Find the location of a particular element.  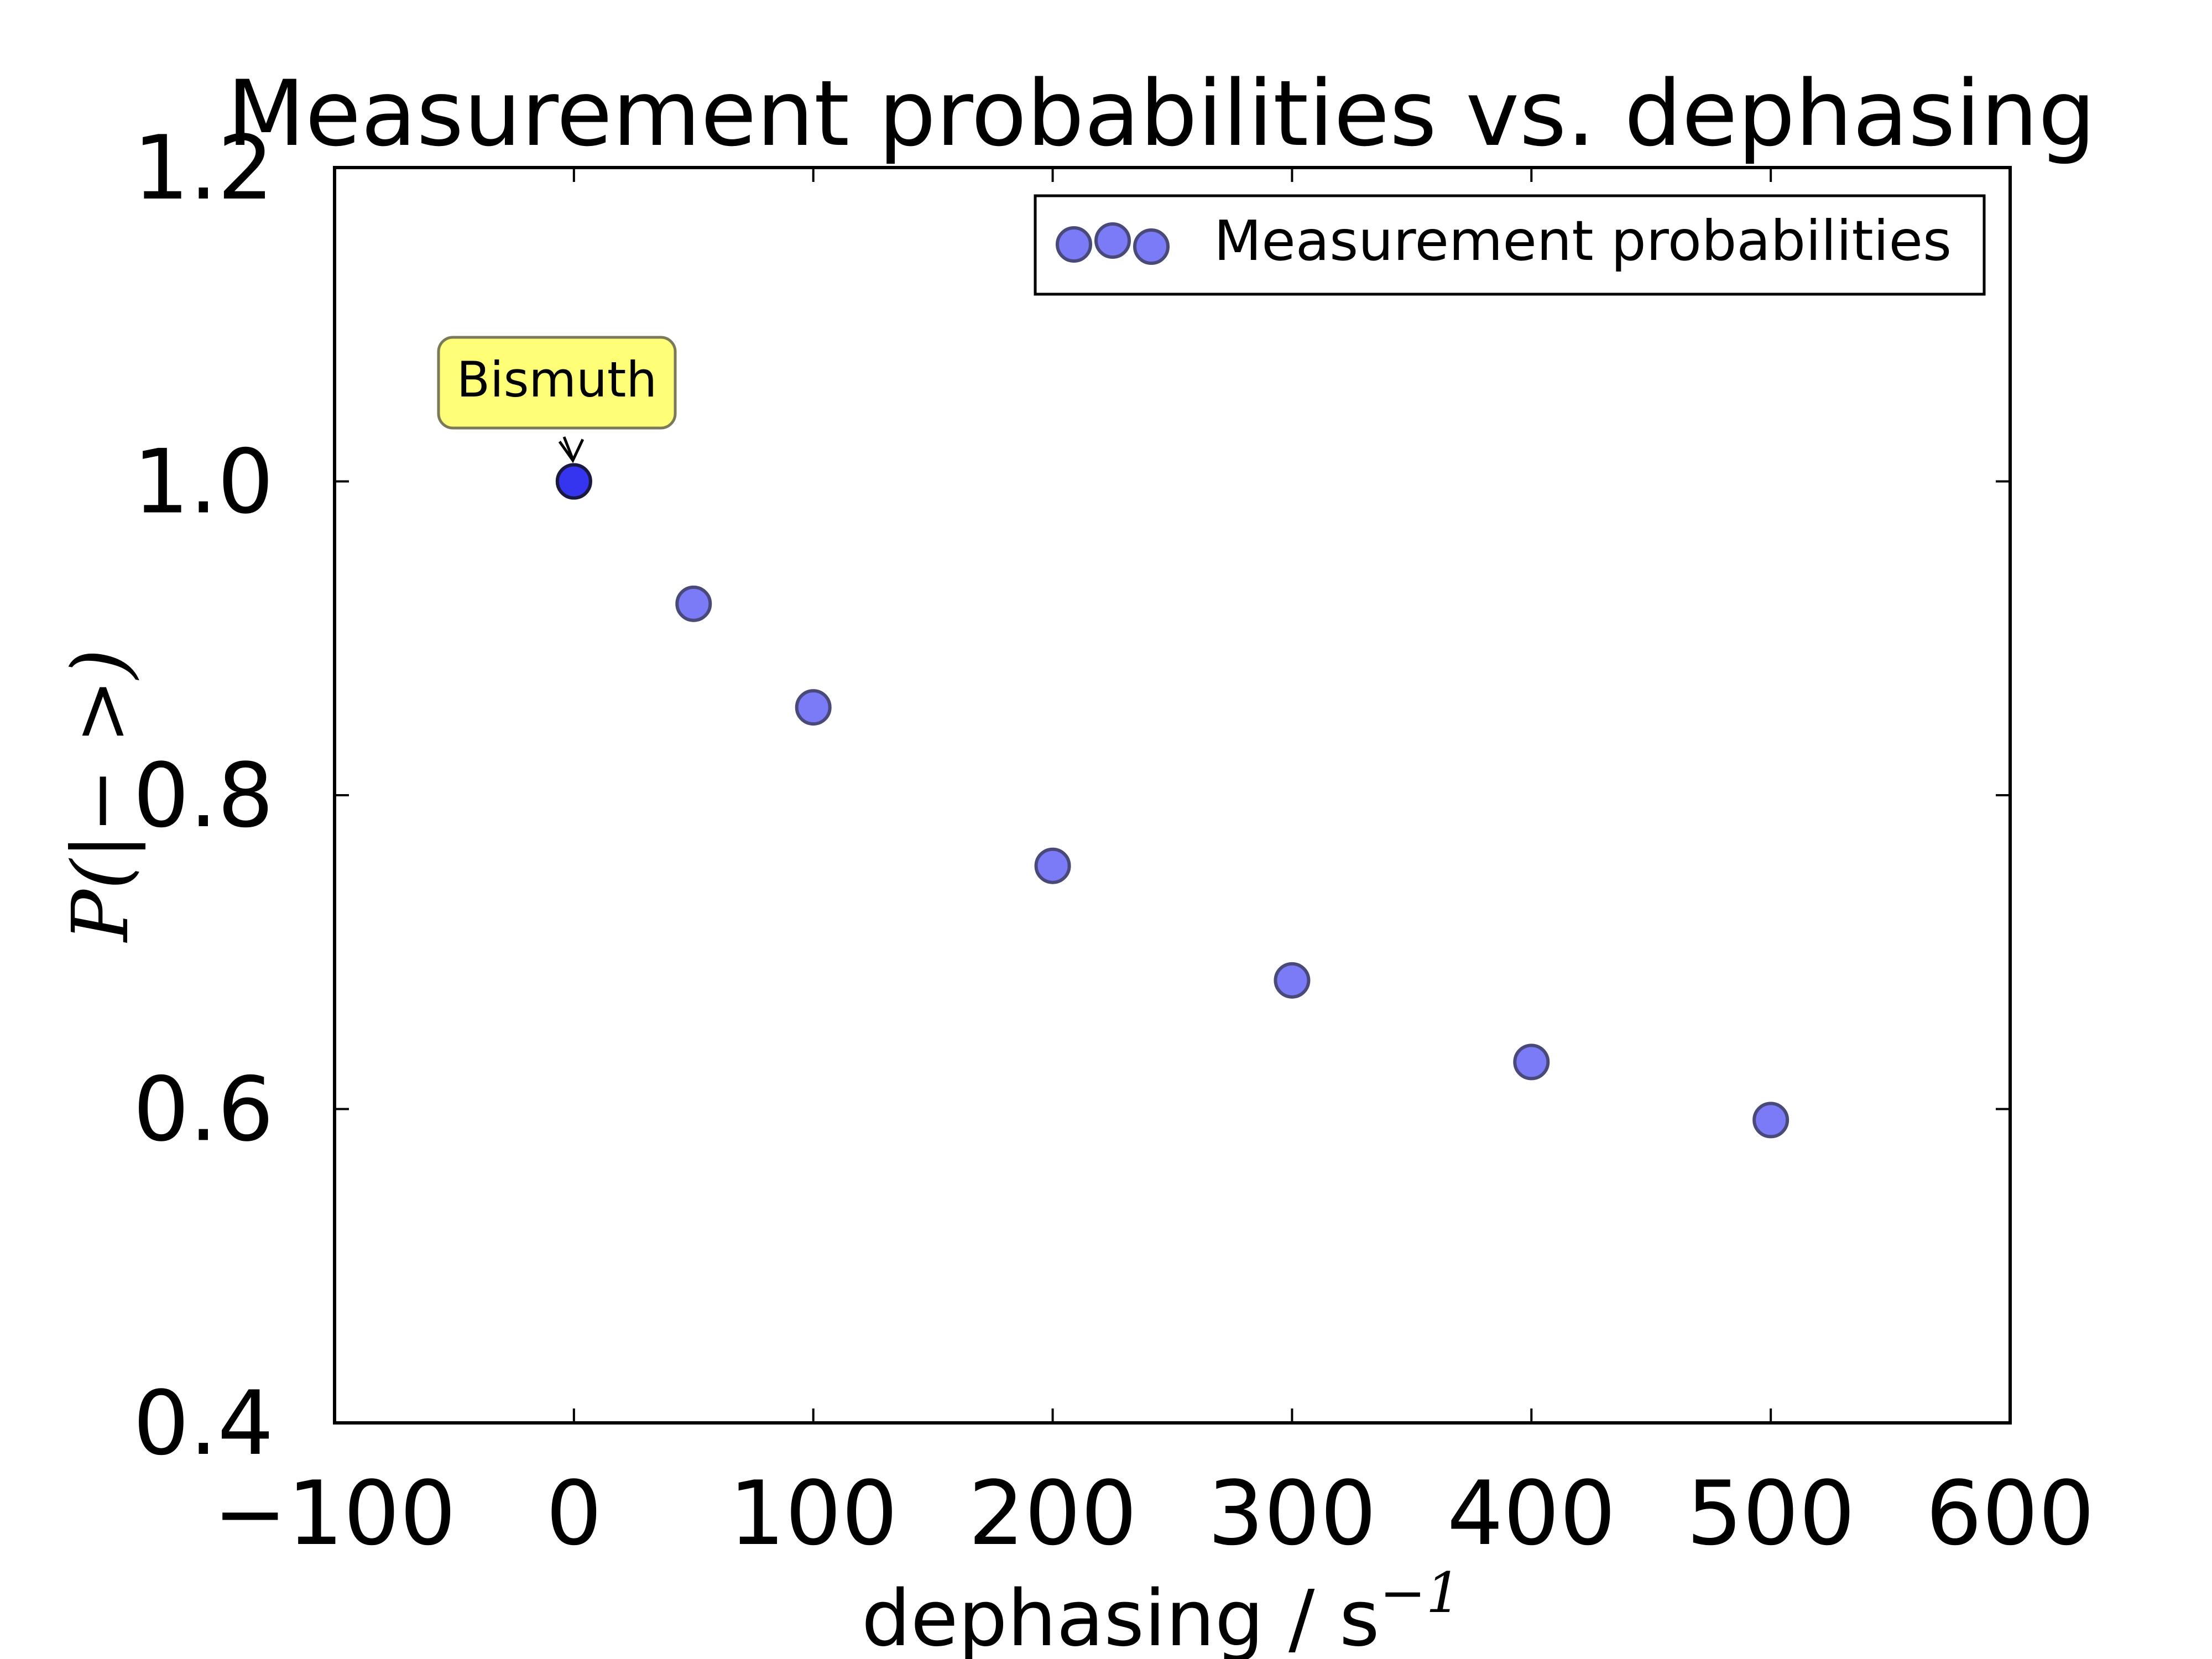

legend: Measurement probabilities is located at coordinates (1510, 245).